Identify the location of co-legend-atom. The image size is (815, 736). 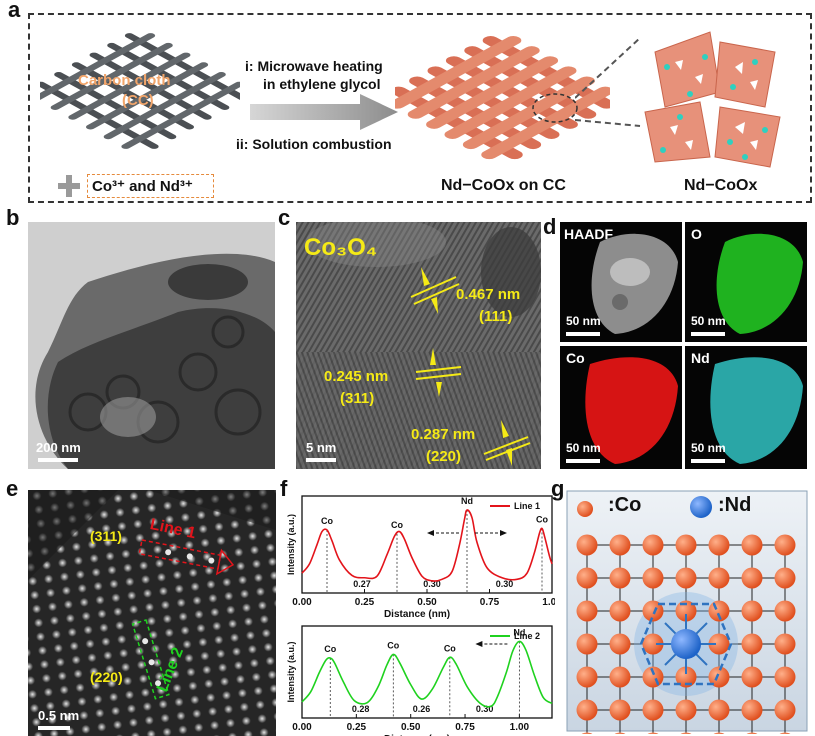
(585, 509).